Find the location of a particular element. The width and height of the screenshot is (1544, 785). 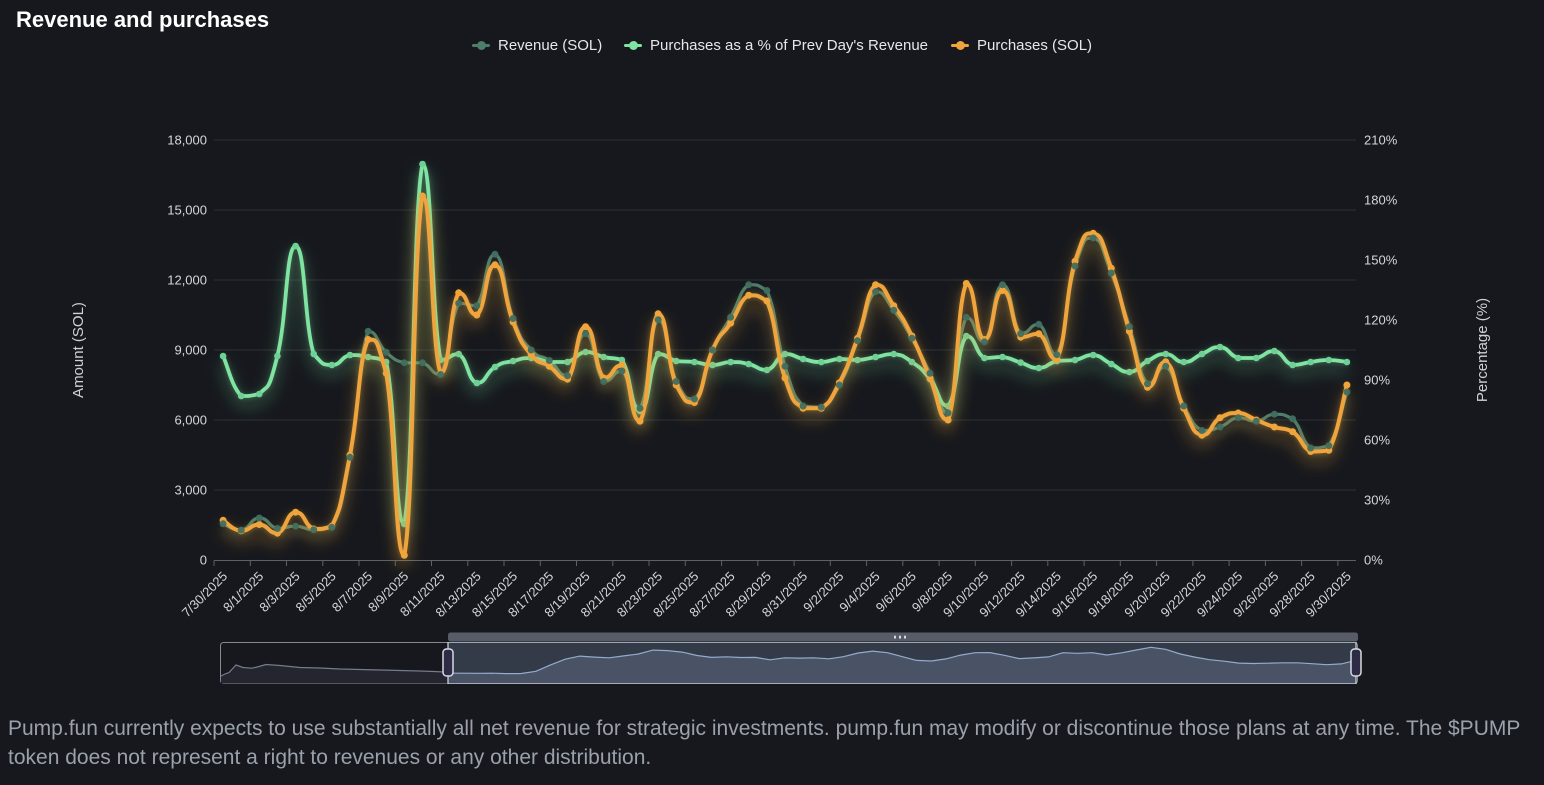

svg-text: 60% is located at coordinates (1377, 440).